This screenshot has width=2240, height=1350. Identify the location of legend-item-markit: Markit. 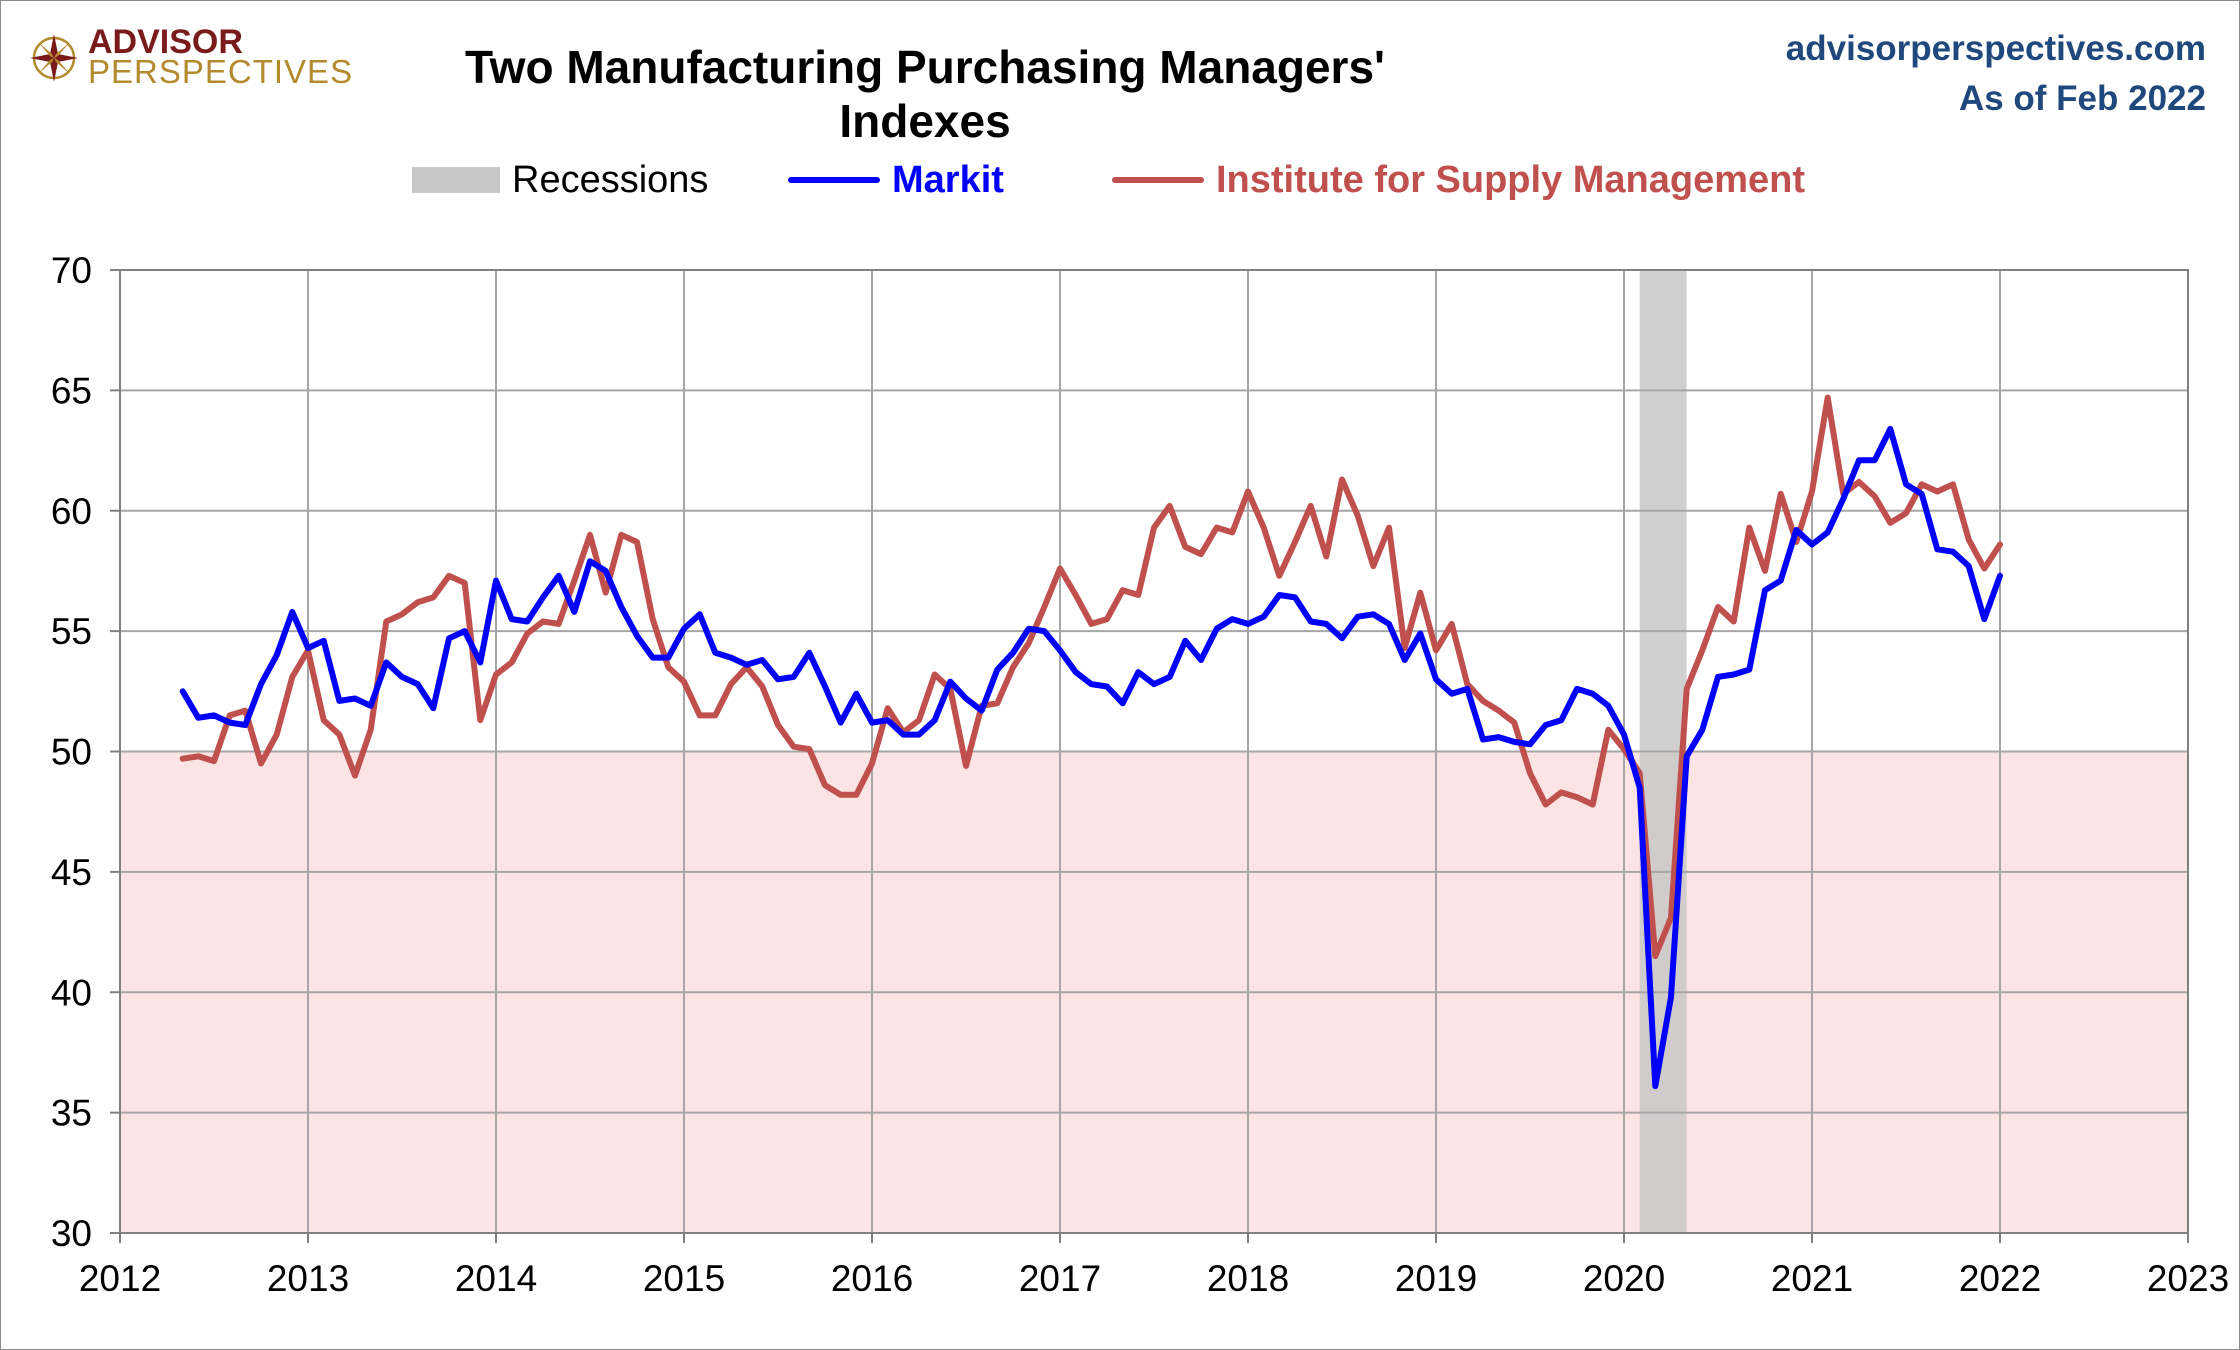
(896, 180).